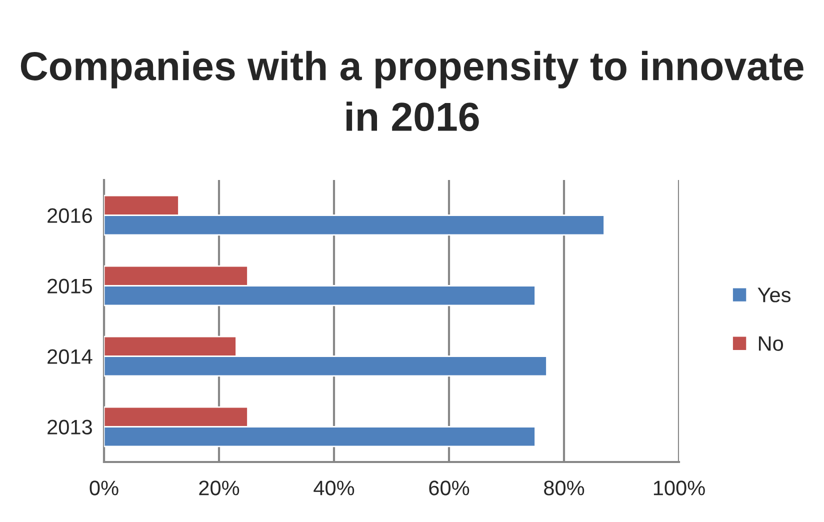  Describe the element at coordinates (564, 488) in the screenshot. I see `x-tick-label: 80%` at that location.